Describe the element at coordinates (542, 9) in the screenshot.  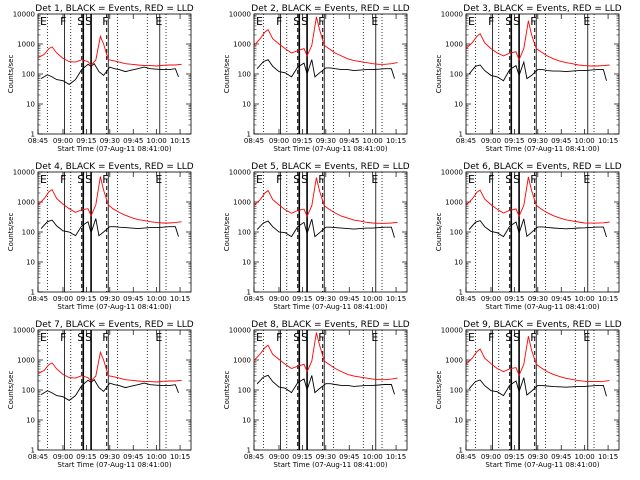
I see `panel-title: Det 3, BLACK = Events, RED = LLD` at that location.